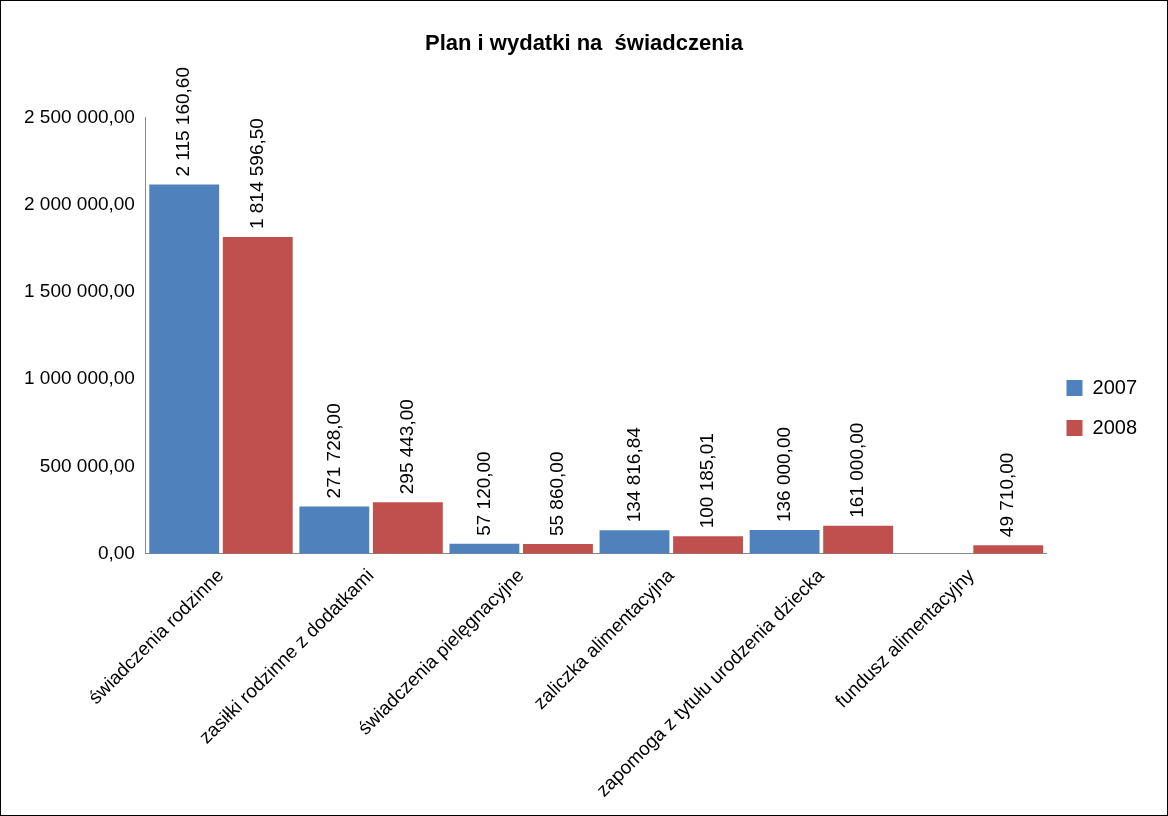  I want to click on y-tick-label: 1 500 000,00, so click(79, 291).